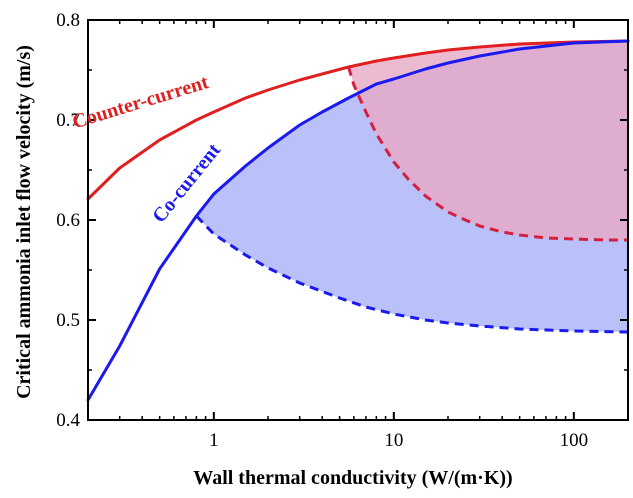 This screenshot has height=498, width=633. I want to click on x-tick-label: 1, so click(214, 440).